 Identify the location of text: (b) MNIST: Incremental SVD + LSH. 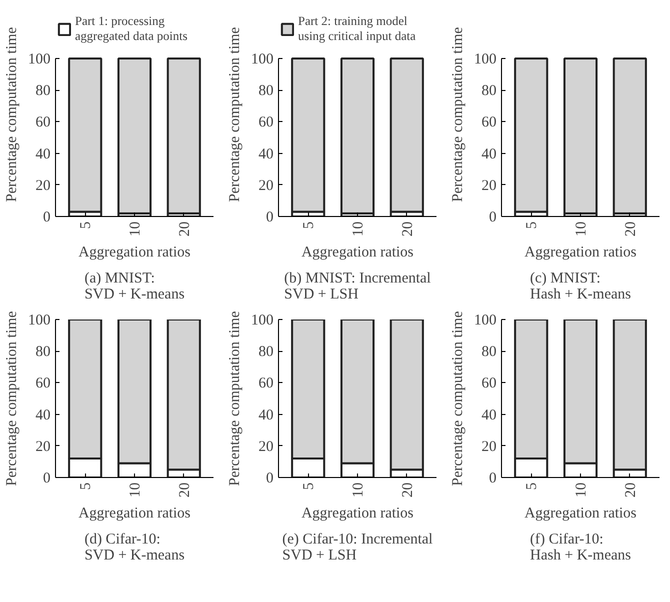
(357, 286).